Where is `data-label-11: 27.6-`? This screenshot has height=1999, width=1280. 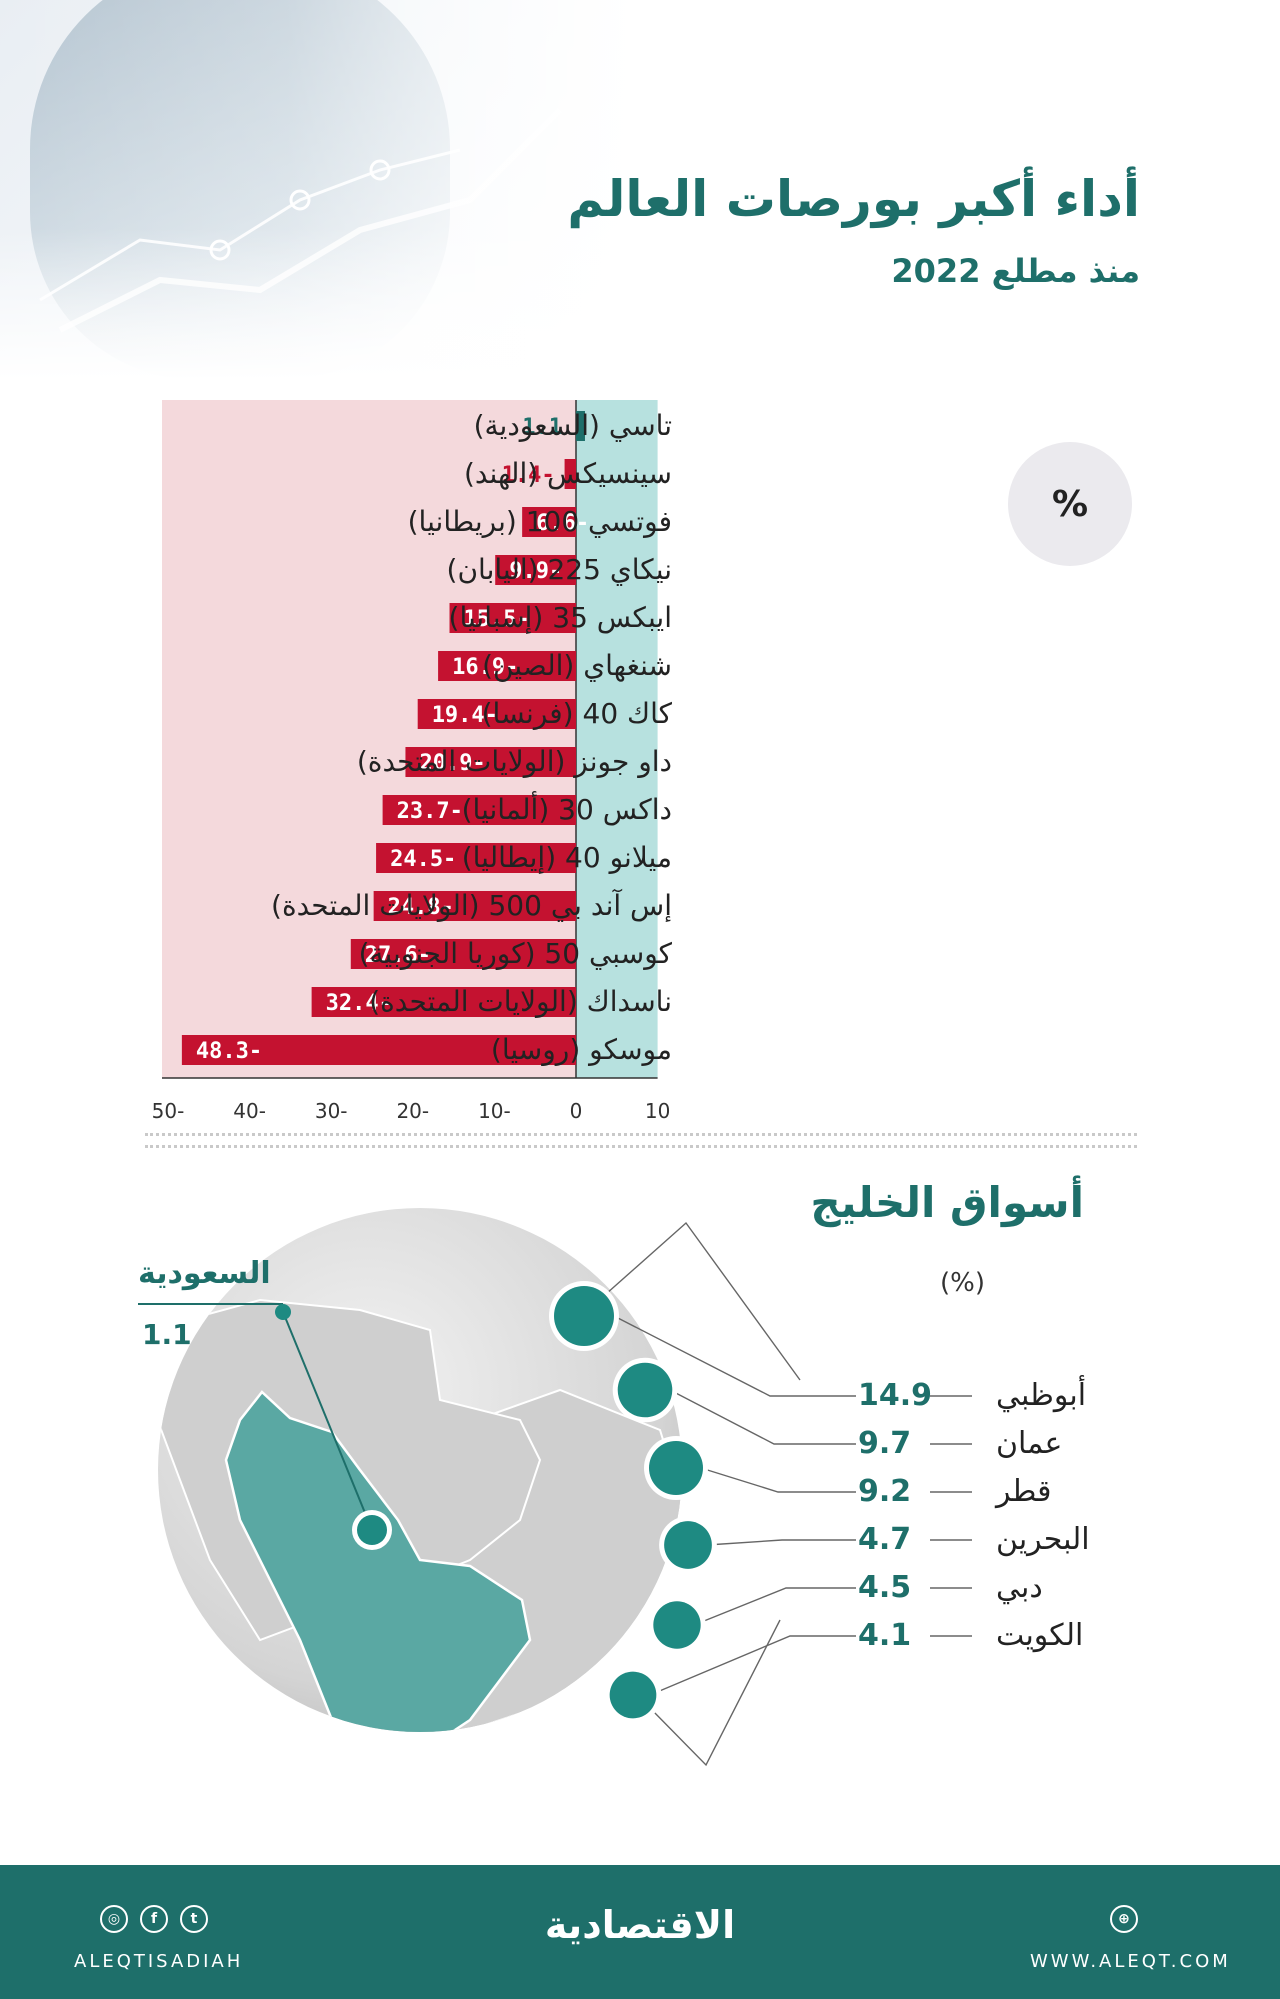
data-label-11: 27.6- is located at coordinates (398, 955).